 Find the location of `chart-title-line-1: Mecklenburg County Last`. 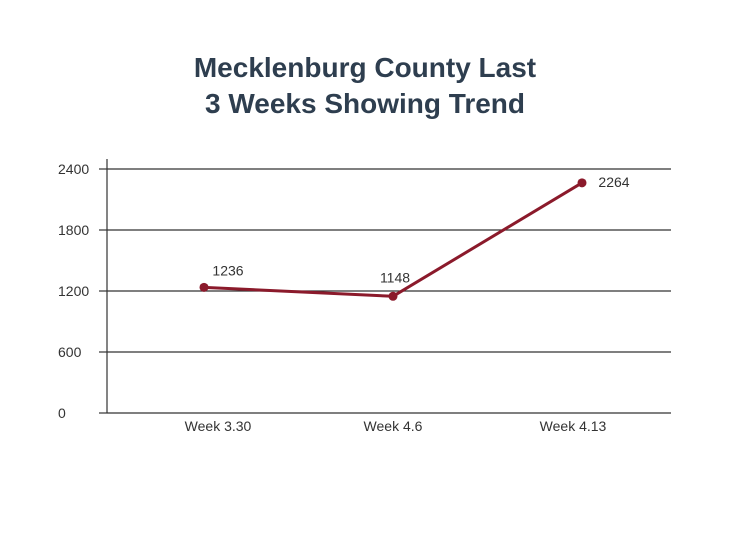

chart-title-line-1: Mecklenburg County Last is located at coordinates (365, 67).